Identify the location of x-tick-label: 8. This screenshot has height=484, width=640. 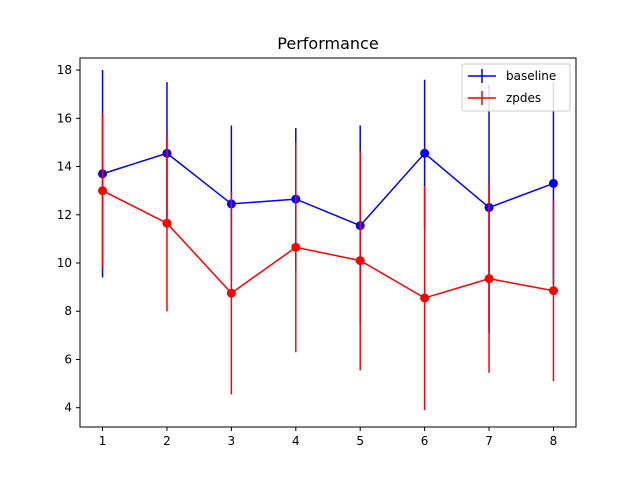
(554, 441).